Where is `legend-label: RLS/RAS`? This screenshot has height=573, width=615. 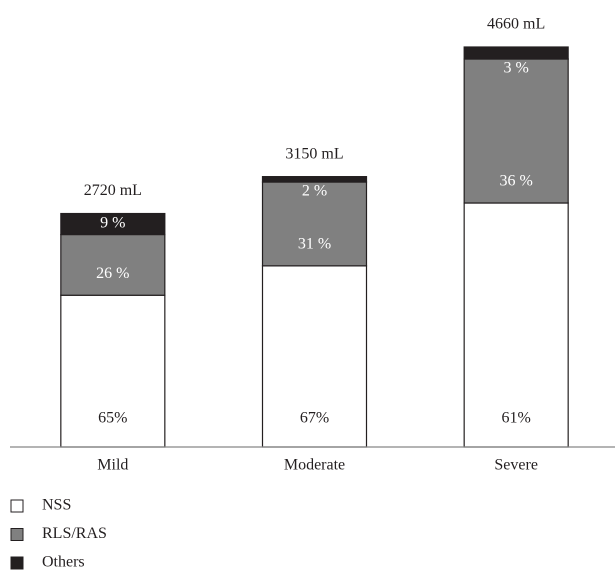 legend-label: RLS/RAS is located at coordinates (74, 533).